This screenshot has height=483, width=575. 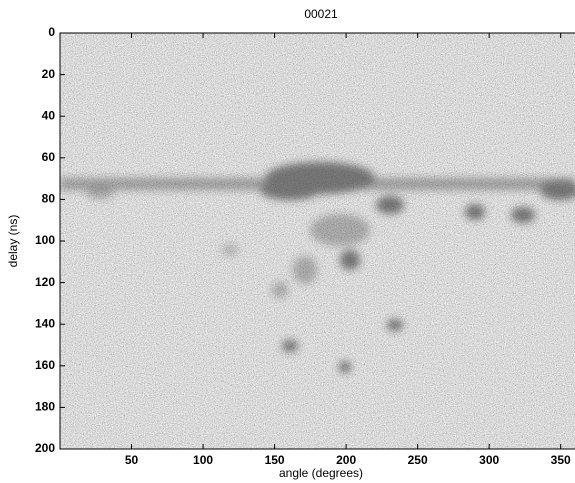 What do you see at coordinates (418, 460) in the screenshot?
I see `x-tick-label: 250` at bounding box center [418, 460].